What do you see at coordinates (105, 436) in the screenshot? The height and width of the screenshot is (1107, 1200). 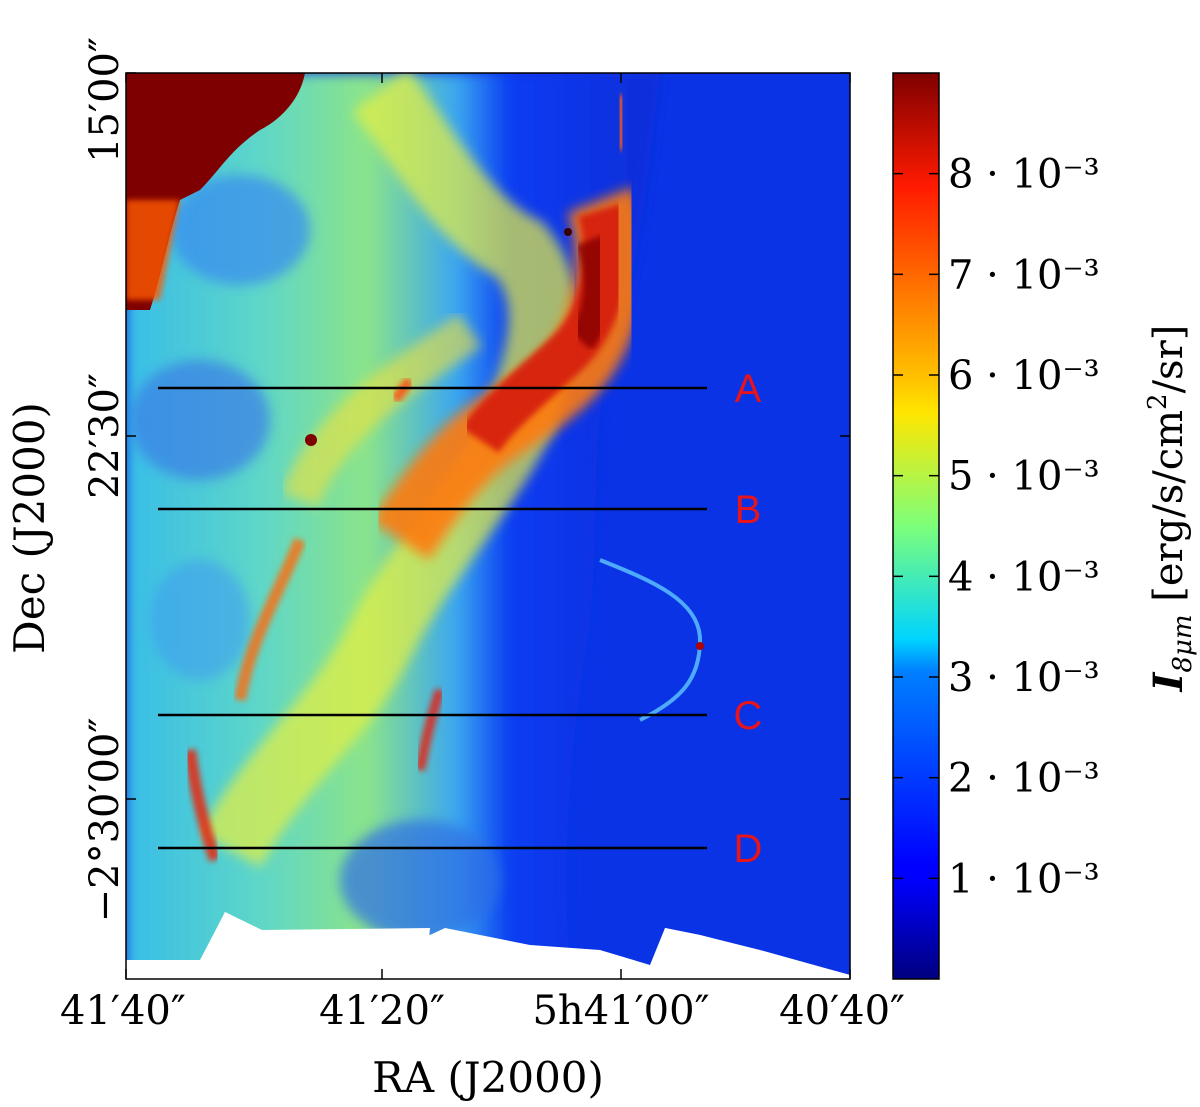 I see `y-tick-label: 22′30″` at bounding box center [105, 436].